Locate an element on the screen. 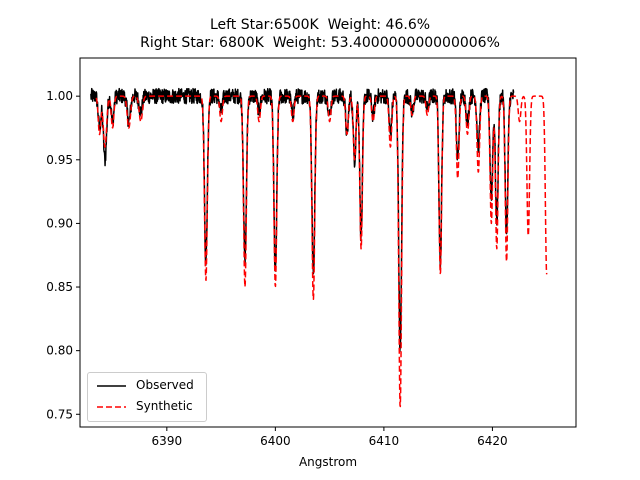 The width and height of the screenshot is (640, 480). y-tick-label: 0.85 is located at coordinates (59, 287).